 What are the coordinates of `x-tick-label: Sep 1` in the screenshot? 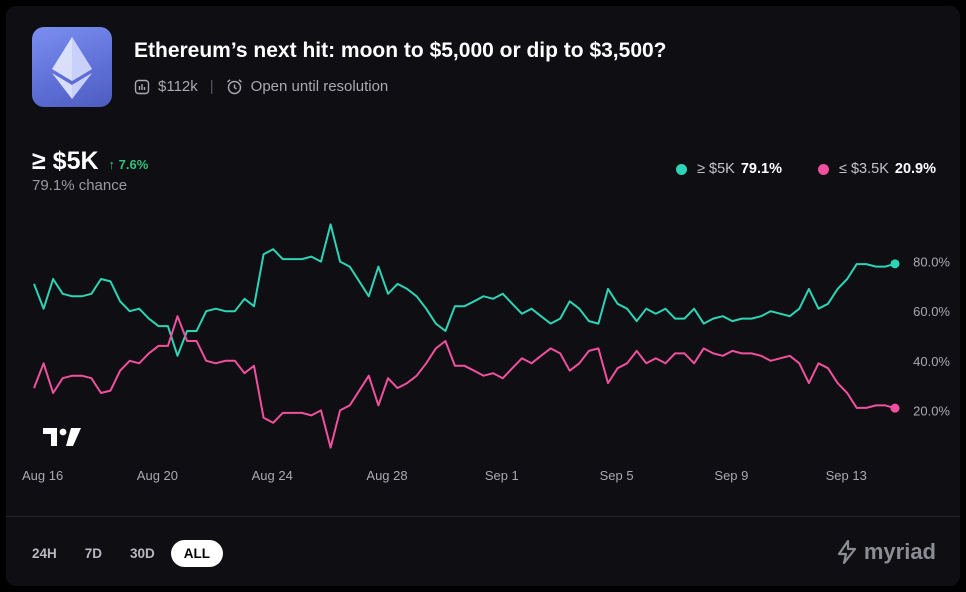 It's located at (502, 475).